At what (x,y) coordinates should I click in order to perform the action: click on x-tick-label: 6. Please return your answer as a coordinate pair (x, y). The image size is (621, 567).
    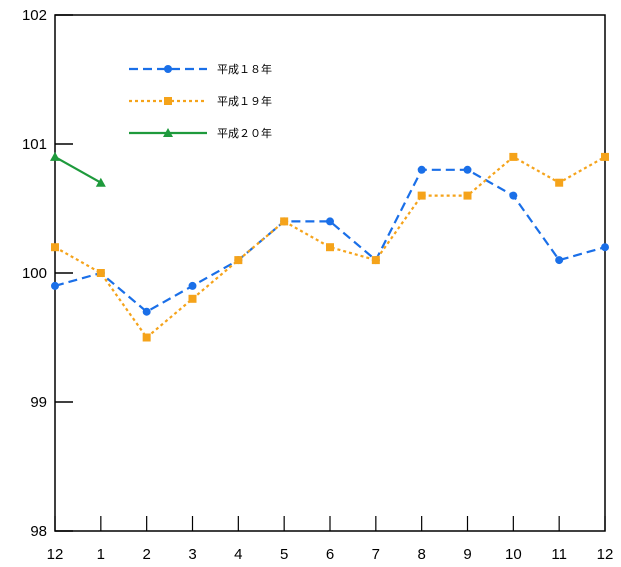
    Looking at the image, I should click on (330, 554).